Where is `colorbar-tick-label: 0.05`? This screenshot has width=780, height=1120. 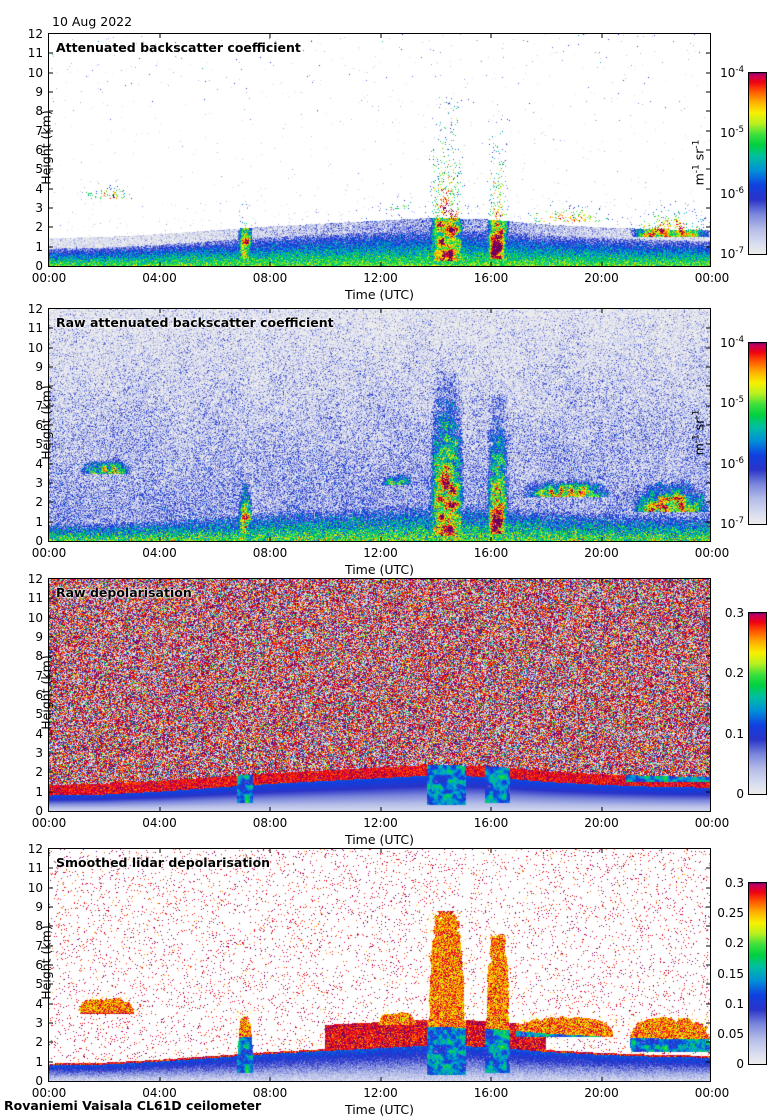
colorbar-tick-label: 0.05 is located at coordinates (730, 1033).